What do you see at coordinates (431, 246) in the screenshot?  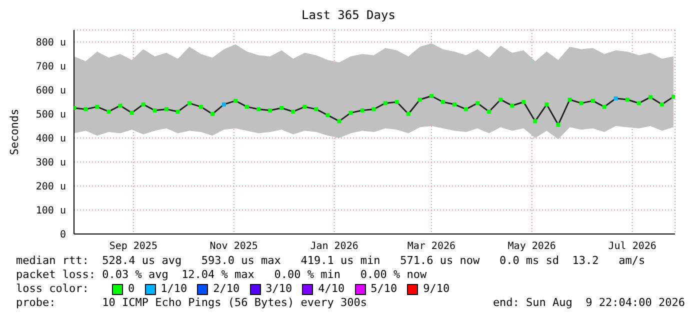 I see `x-tick-label: Mar 2026` at bounding box center [431, 246].